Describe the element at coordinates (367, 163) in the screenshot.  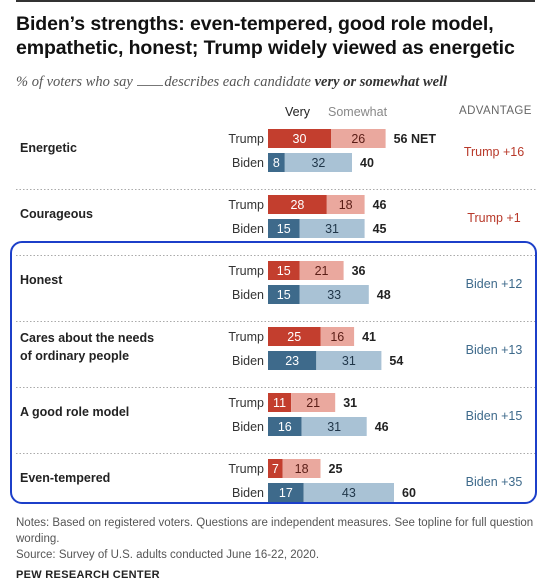
I see `biden-total-value: 40` at that location.